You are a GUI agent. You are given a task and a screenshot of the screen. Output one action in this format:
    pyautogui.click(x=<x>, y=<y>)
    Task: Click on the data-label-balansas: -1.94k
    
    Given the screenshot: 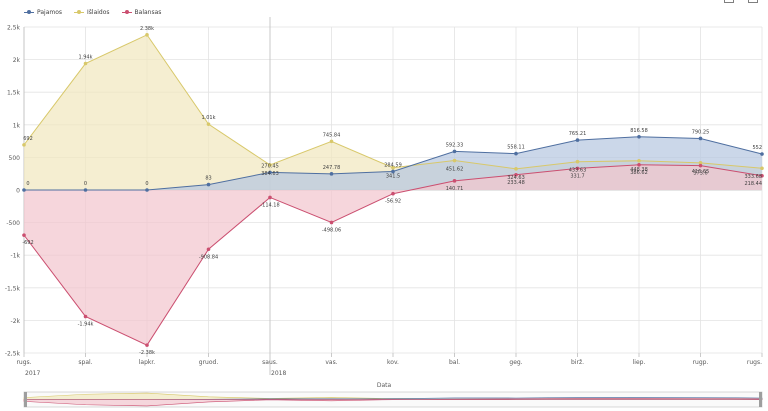 What is the action you would take?
    pyautogui.click(x=86, y=324)
    